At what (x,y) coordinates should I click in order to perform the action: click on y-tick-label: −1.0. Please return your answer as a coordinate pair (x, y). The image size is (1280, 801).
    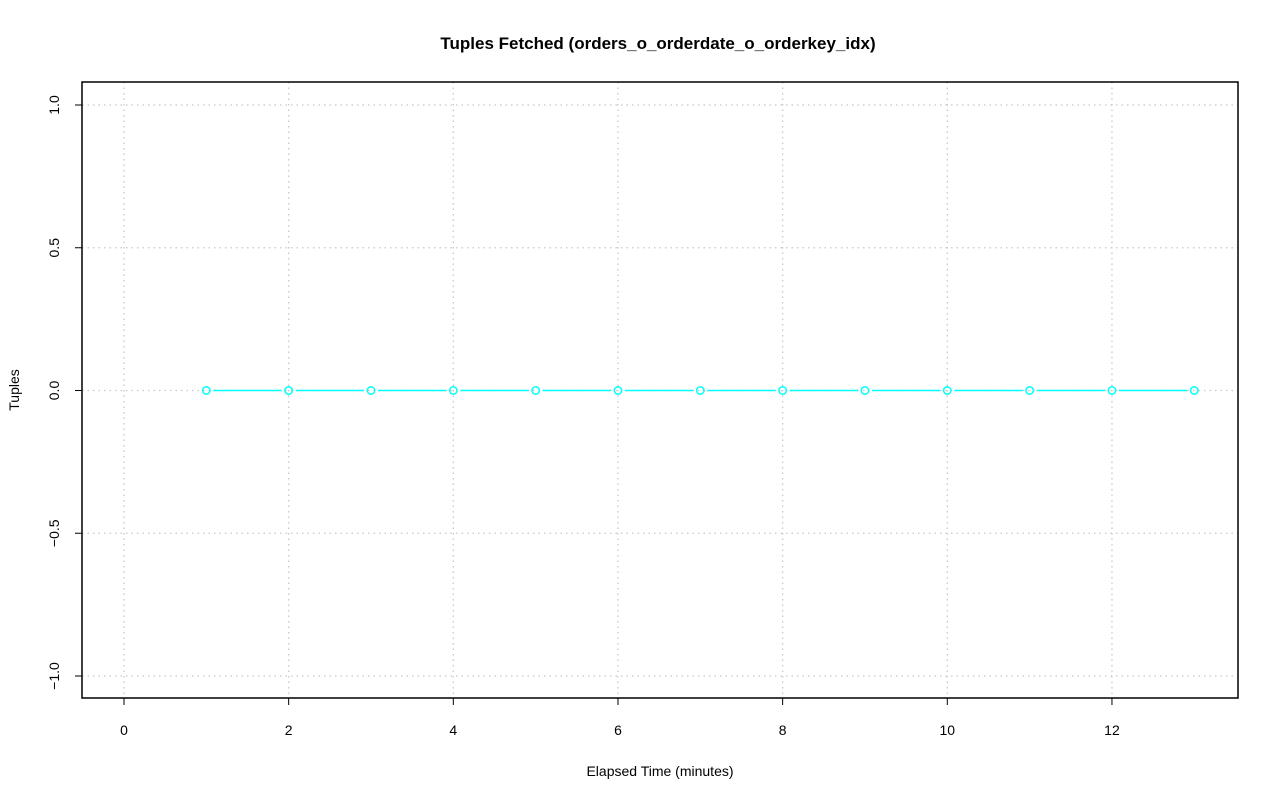
    Looking at the image, I should click on (54, 676).